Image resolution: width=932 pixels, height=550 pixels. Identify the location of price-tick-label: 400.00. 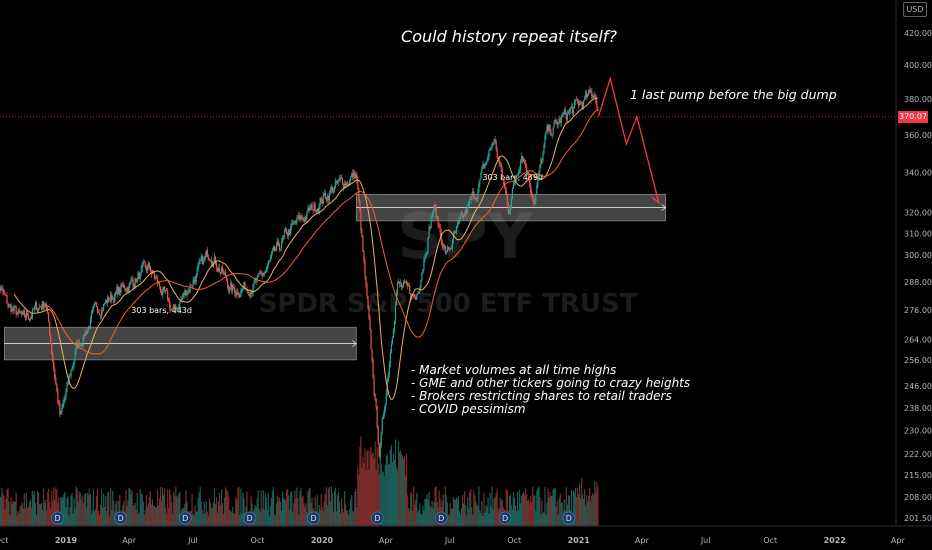
(918, 65).